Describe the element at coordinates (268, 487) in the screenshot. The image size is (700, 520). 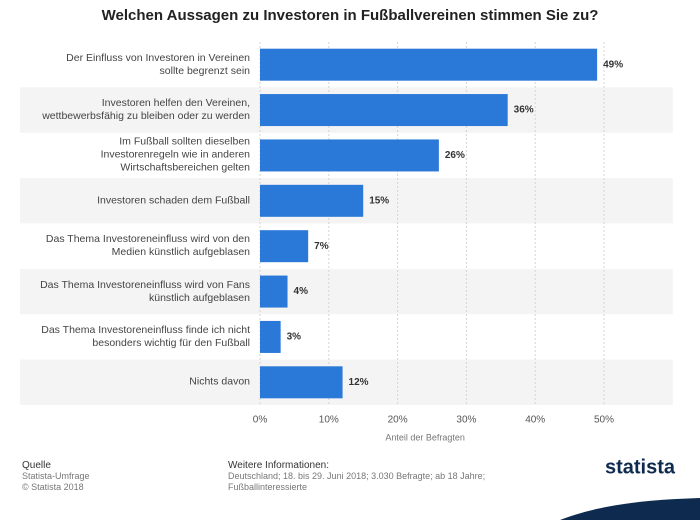
I see `info-line: Fußballinteressierte` at that location.